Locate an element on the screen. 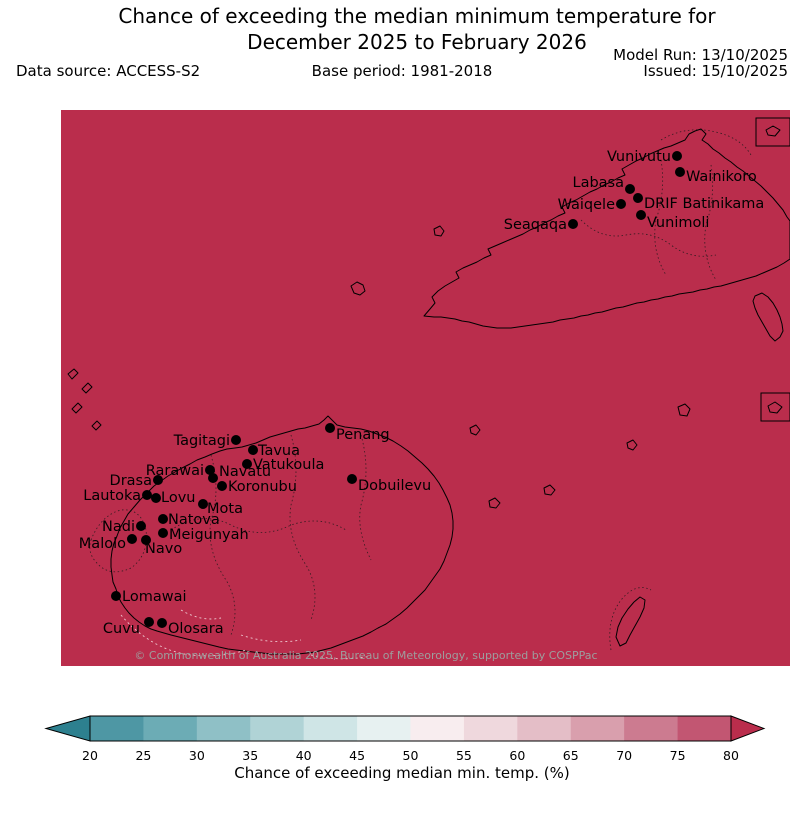 This screenshot has width=804, height=816. station-label: Wainikoro is located at coordinates (721, 177).